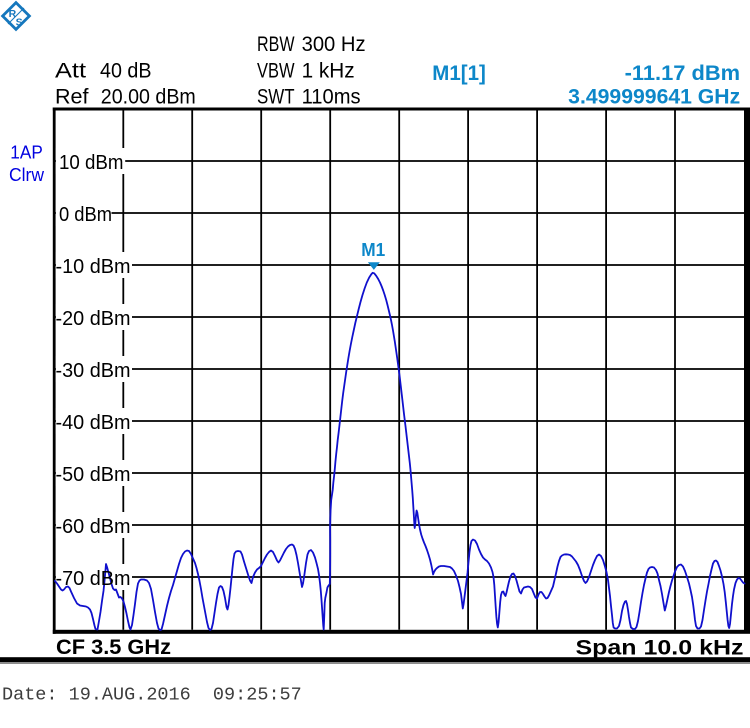  Describe the element at coordinates (683, 73) in the screenshot. I see `svg-text: -11.17 dBm` at that location.